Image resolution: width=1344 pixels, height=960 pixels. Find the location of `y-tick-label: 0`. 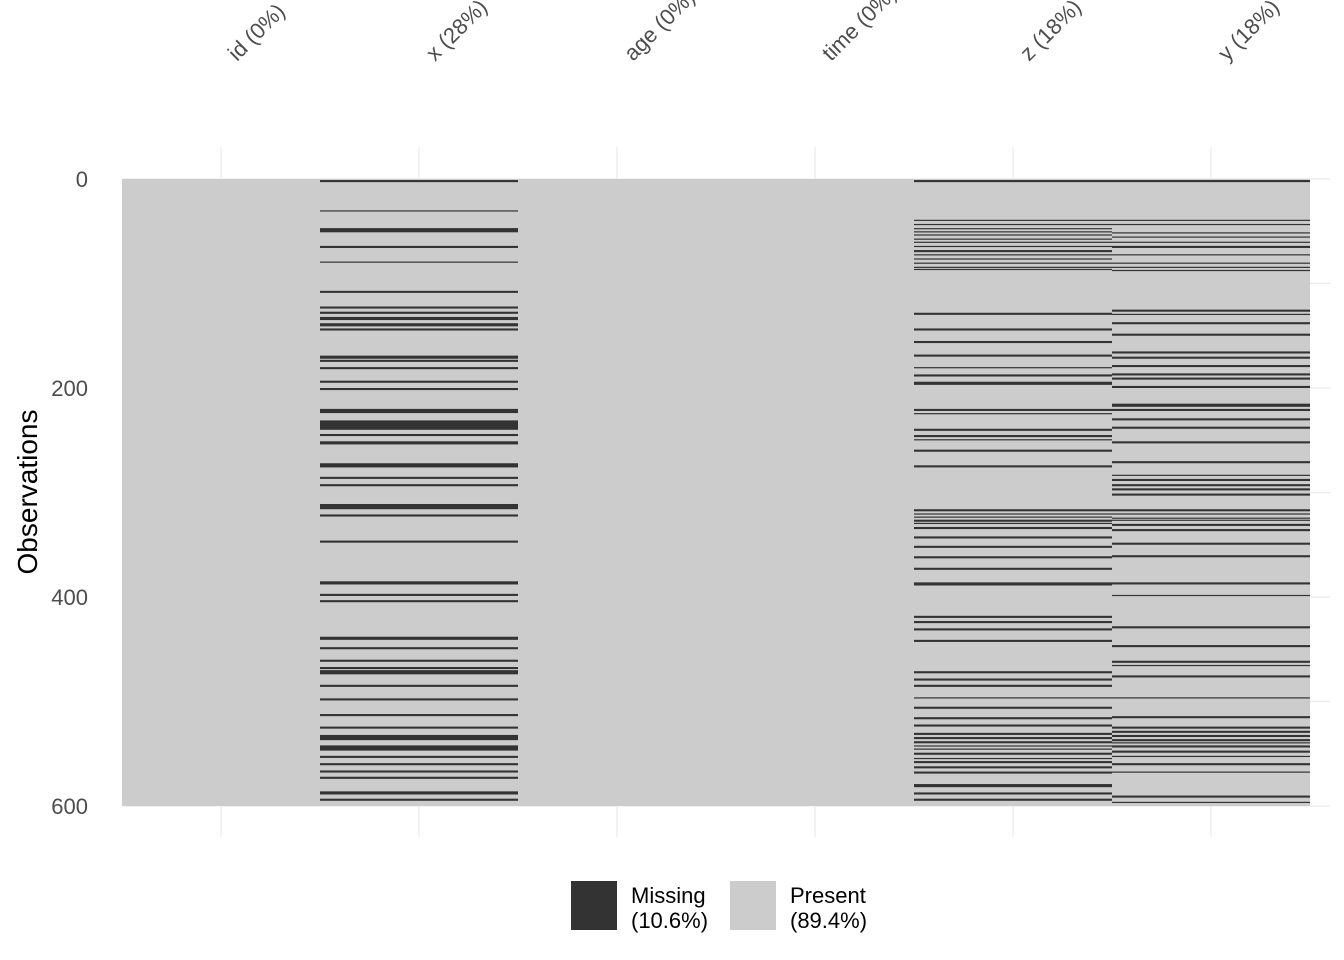

y-tick-label: 0 is located at coordinates (82, 179).